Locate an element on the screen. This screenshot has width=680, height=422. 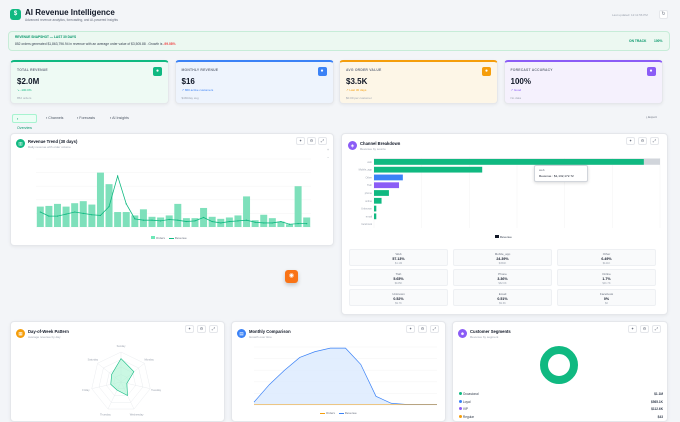
export-button: ⤓ Export is located at coordinates (651, 117).